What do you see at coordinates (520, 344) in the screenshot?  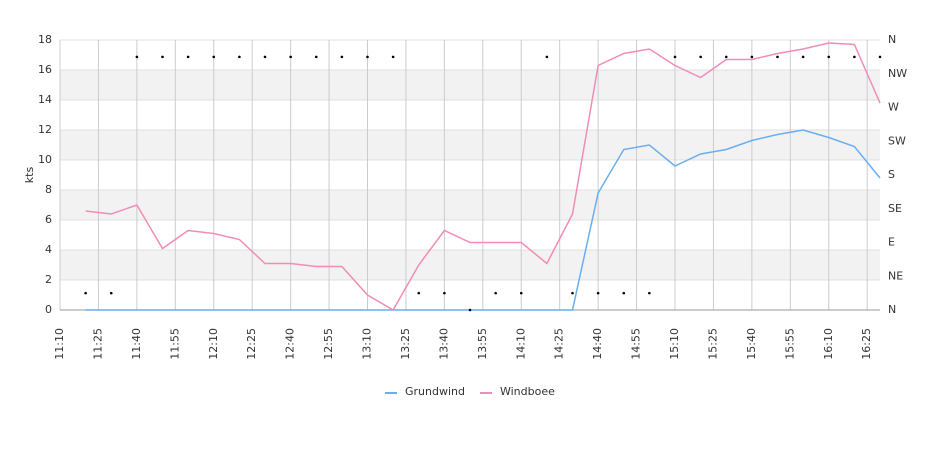 I see `x-tick-label: 14:10` at bounding box center [520, 344].